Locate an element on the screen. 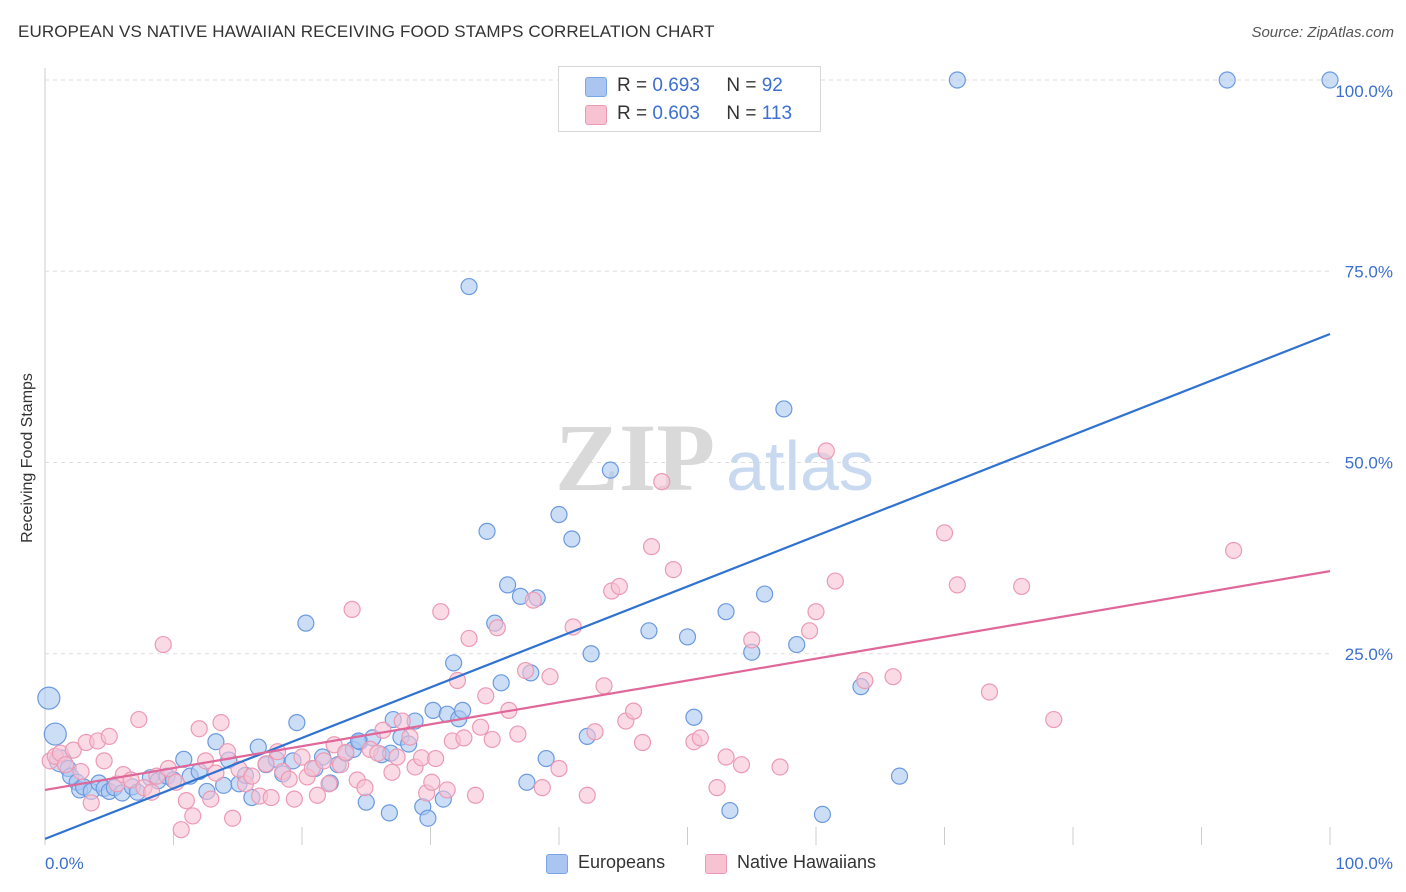 This screenshot has height=892, width=1406. legend-swatch-blue is located at coordinates (596, 87).